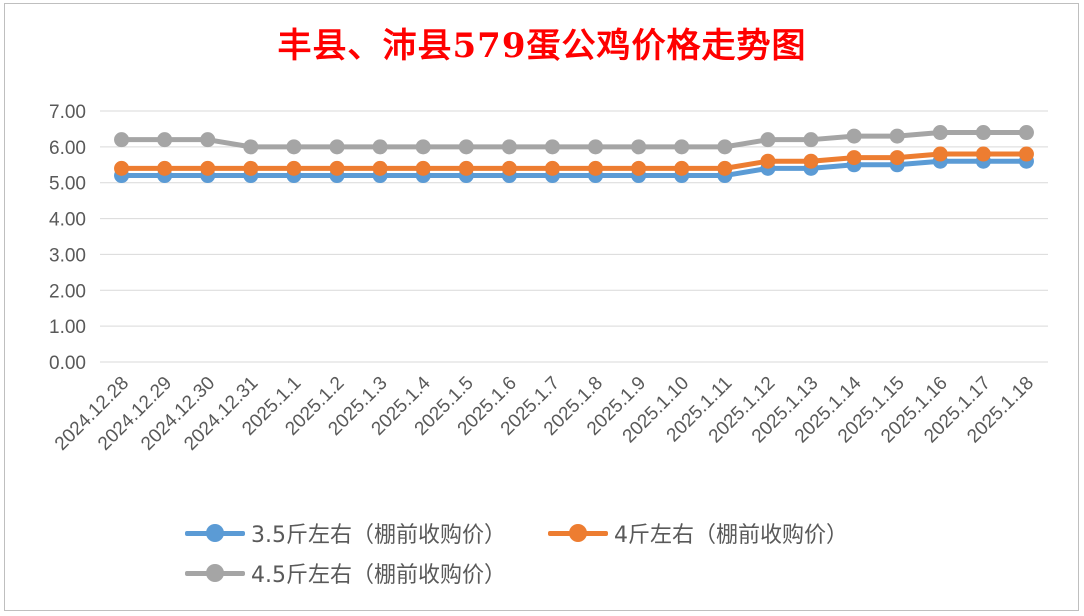 Image resolution: width=1084 pixels, height=616 pixels. I want to click on y-tick-label-4: 4.00, so click(67, 220).